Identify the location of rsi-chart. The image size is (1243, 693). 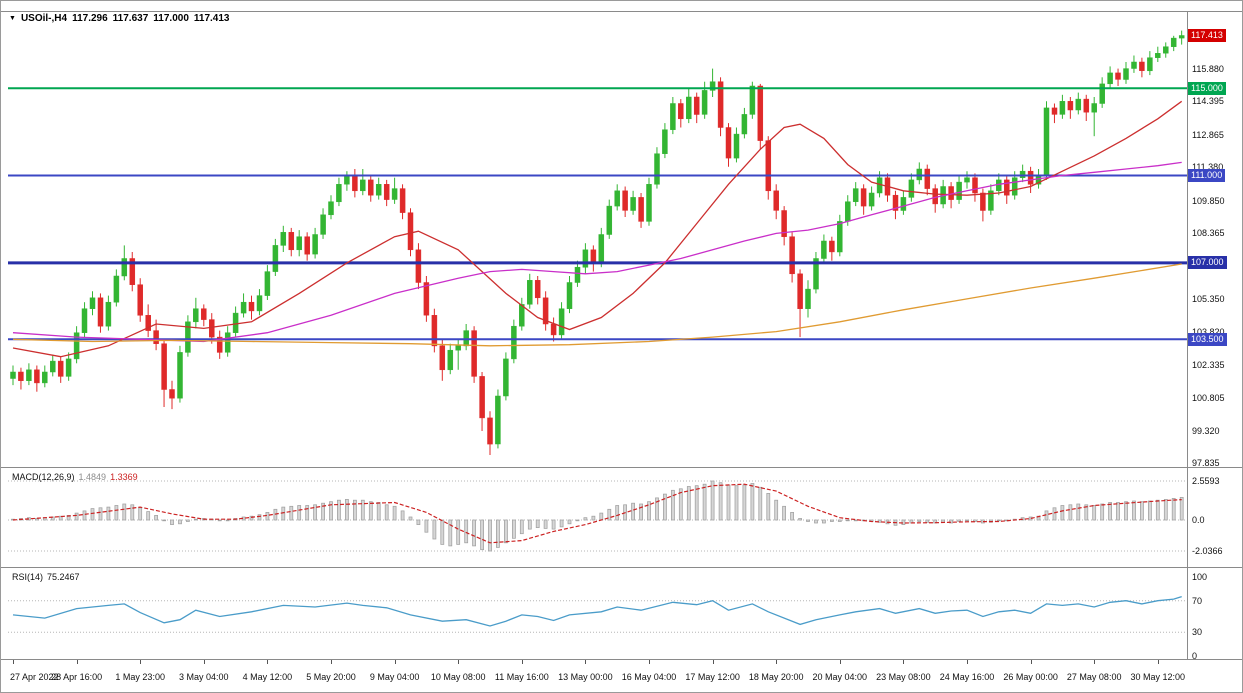
(597, 614).